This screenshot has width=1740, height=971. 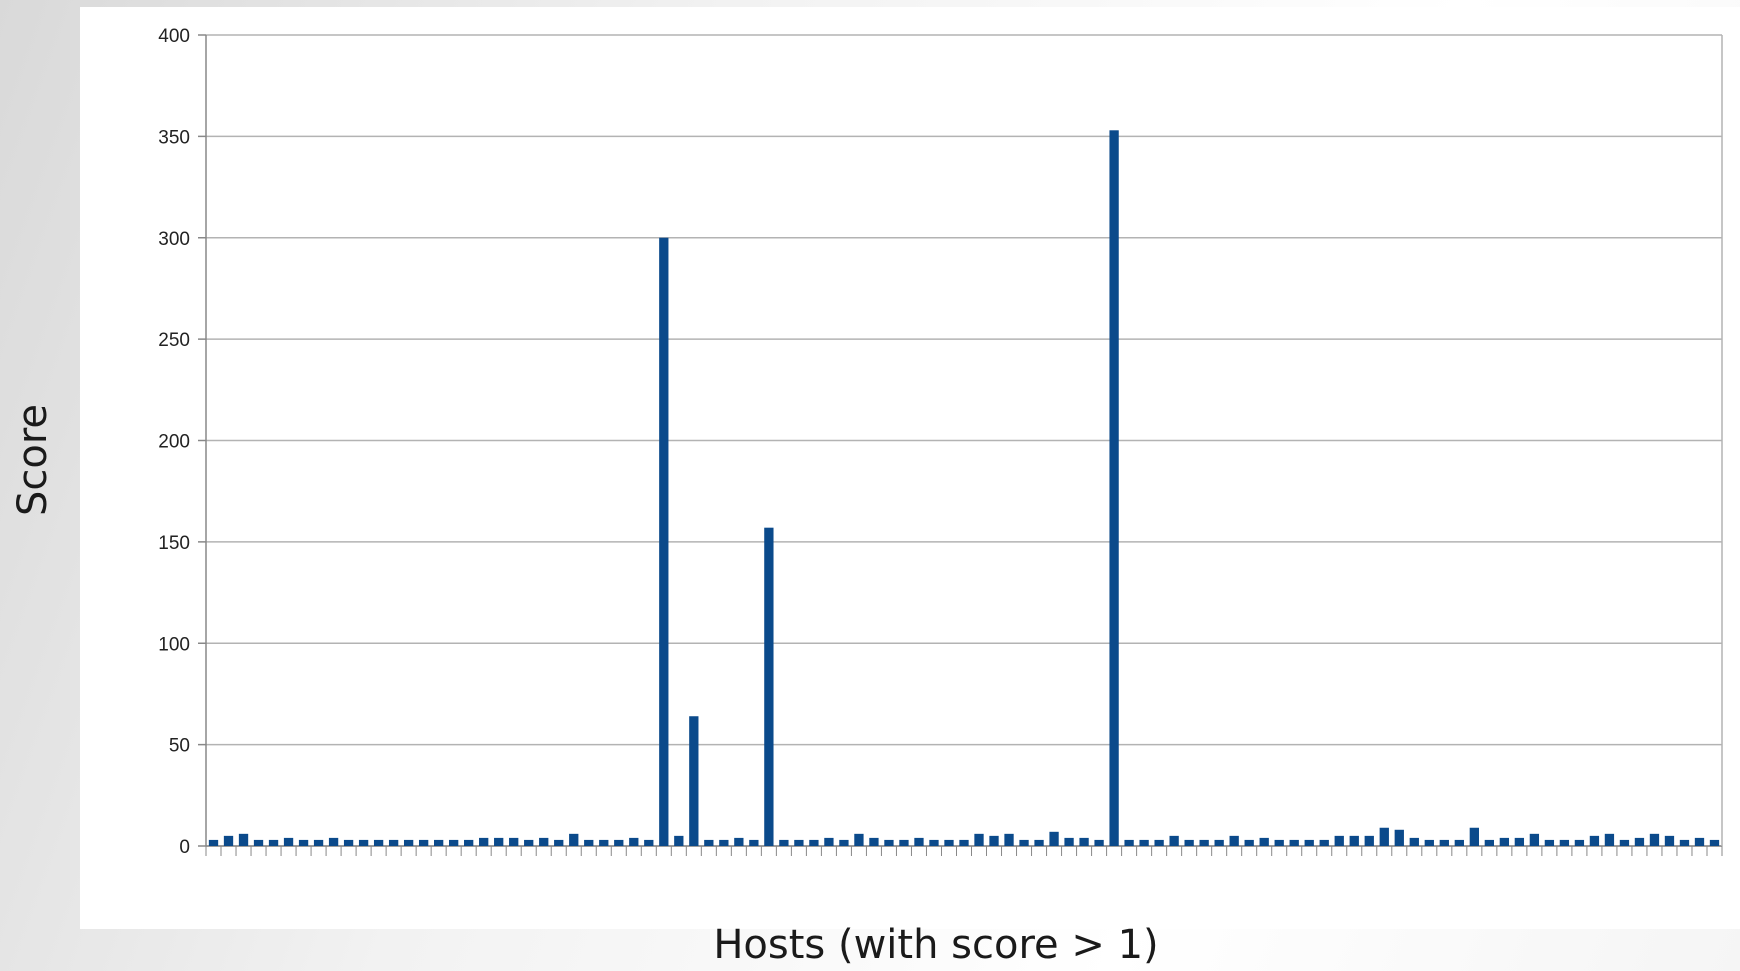 What do you see at coordinates (936, 945) in the screenshot?
I see `x-axis-title: Hosts (with score > 1)` at bounding box center [936, 945].